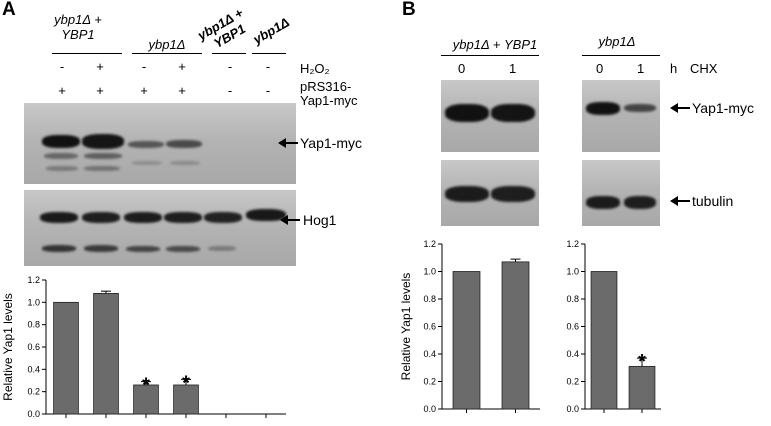  Describe the element at coordinates (641, 68) in the screenshot. I see `time-tick: 1` at that location.